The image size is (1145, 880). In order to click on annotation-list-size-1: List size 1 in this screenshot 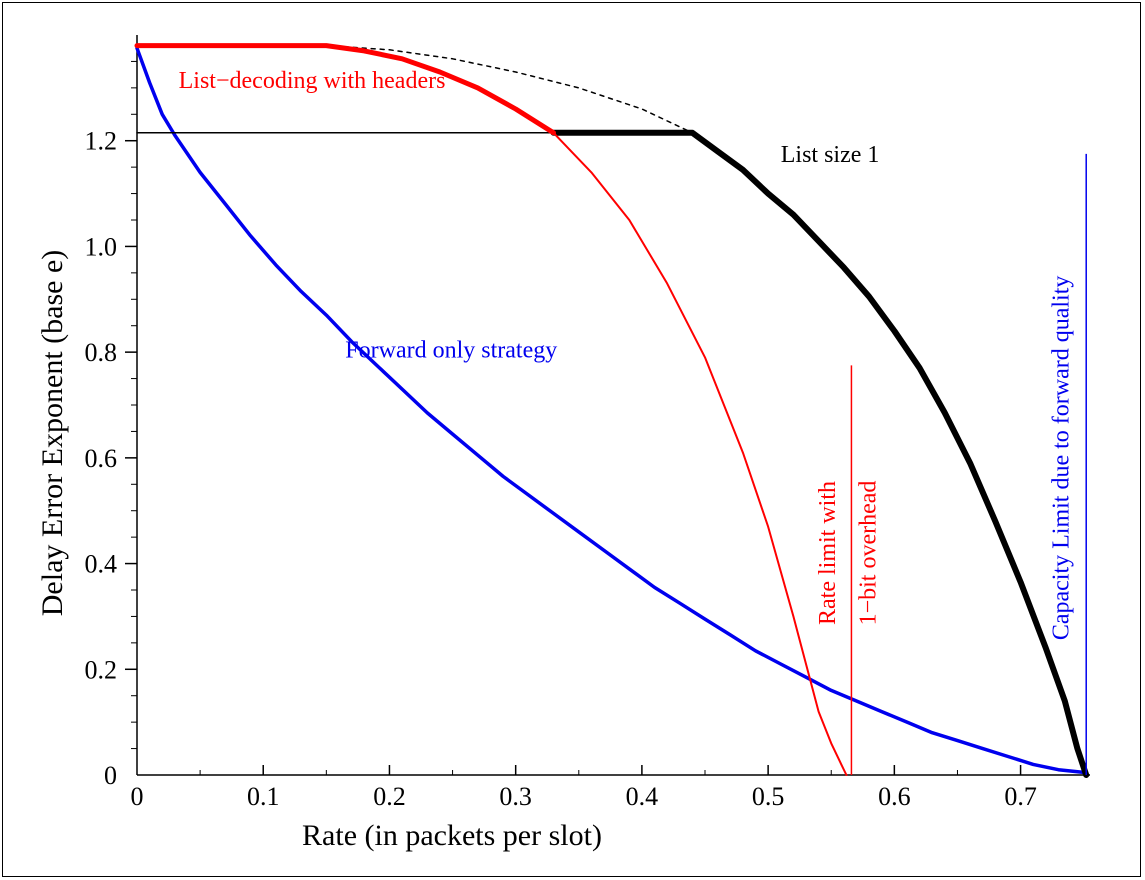, I will do `click(830, 155)`.